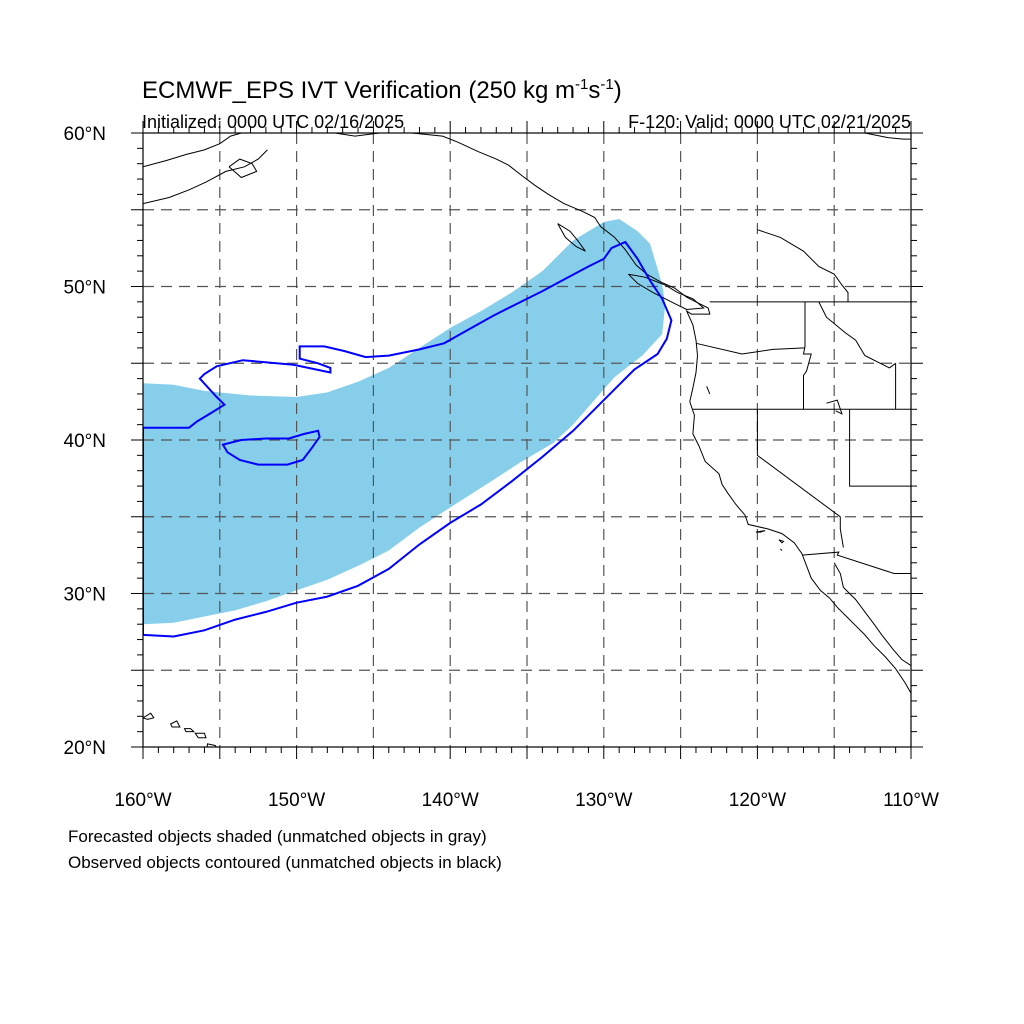  I want to click on lat-label: 20°N, so click(85, 748).